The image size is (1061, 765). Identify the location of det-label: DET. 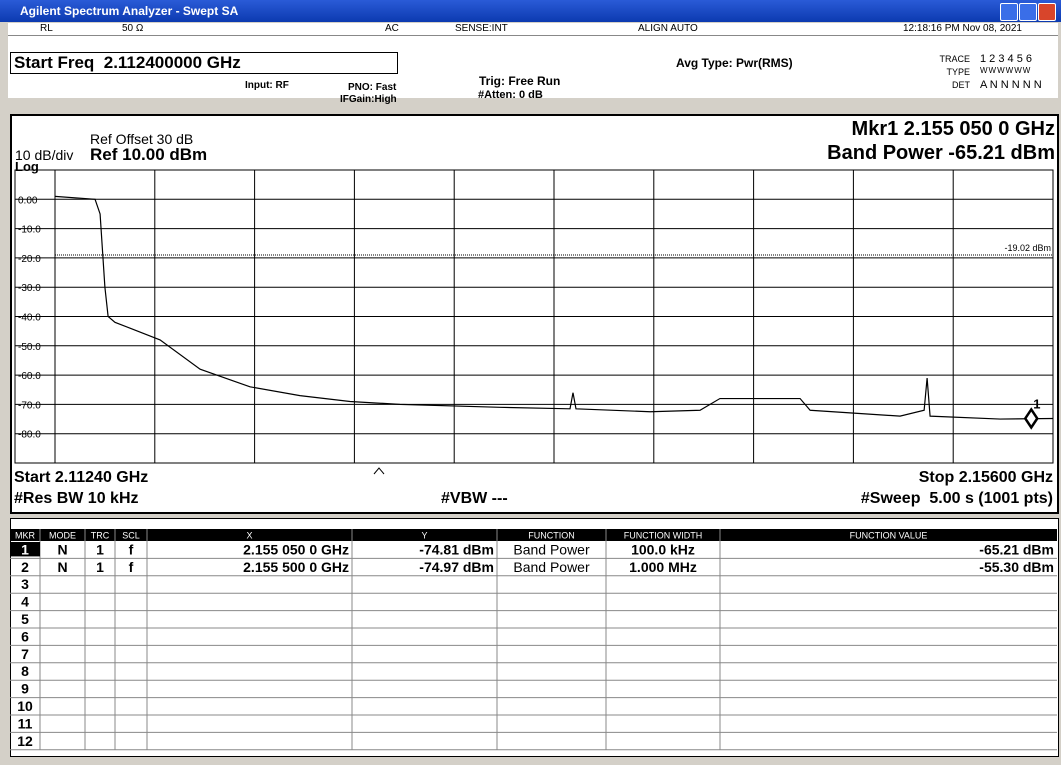
(961, 85).